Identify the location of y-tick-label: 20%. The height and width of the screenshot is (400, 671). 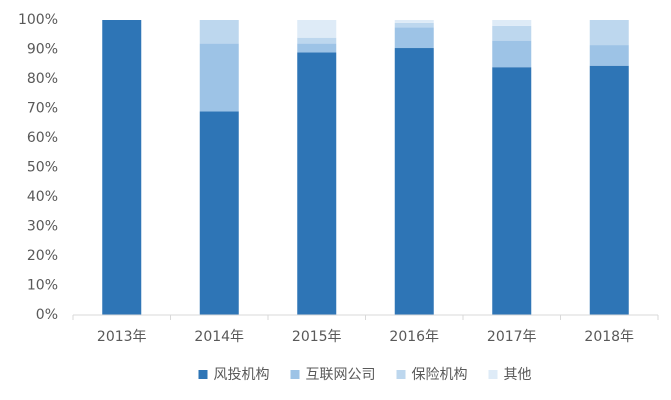
(42, 256).